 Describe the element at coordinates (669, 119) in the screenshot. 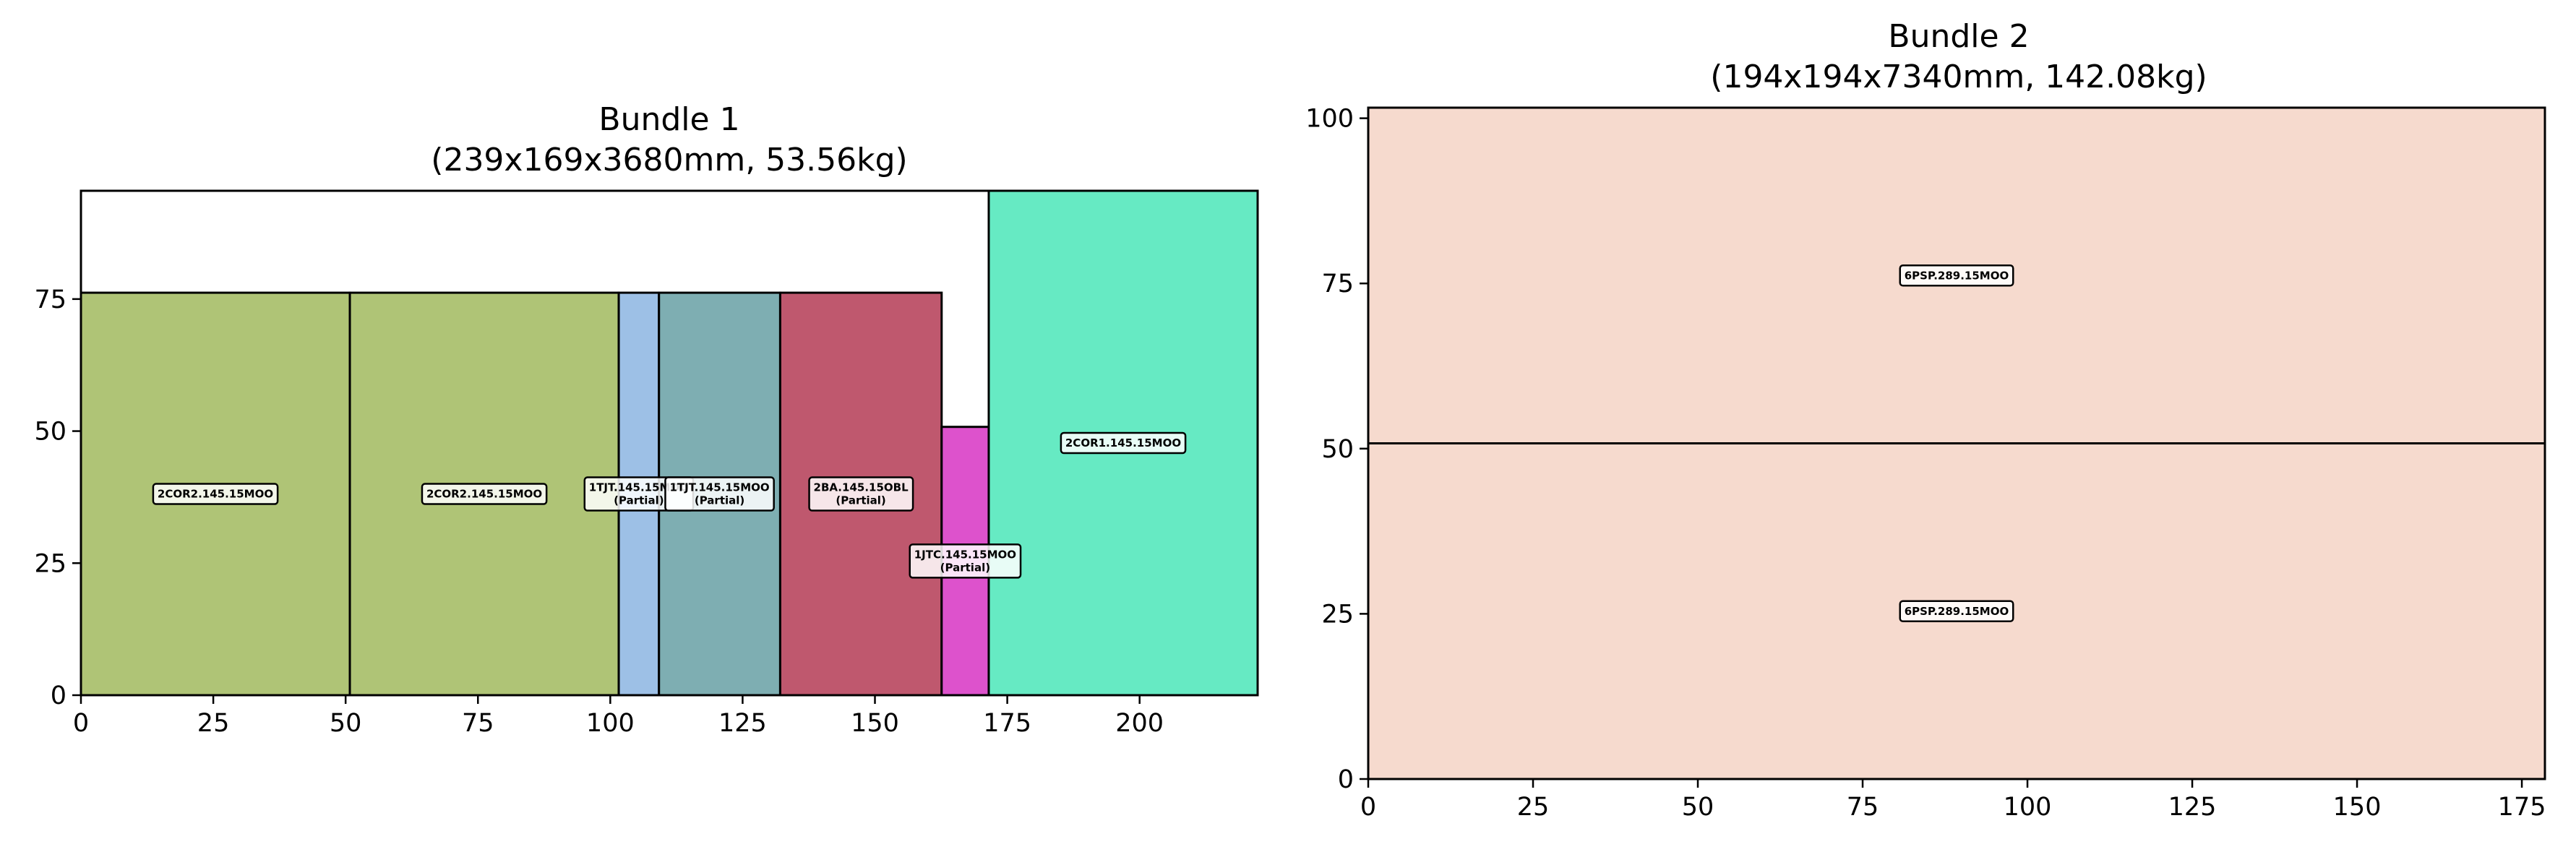

I see `bundle-1-title: Bundle 1` at that location.